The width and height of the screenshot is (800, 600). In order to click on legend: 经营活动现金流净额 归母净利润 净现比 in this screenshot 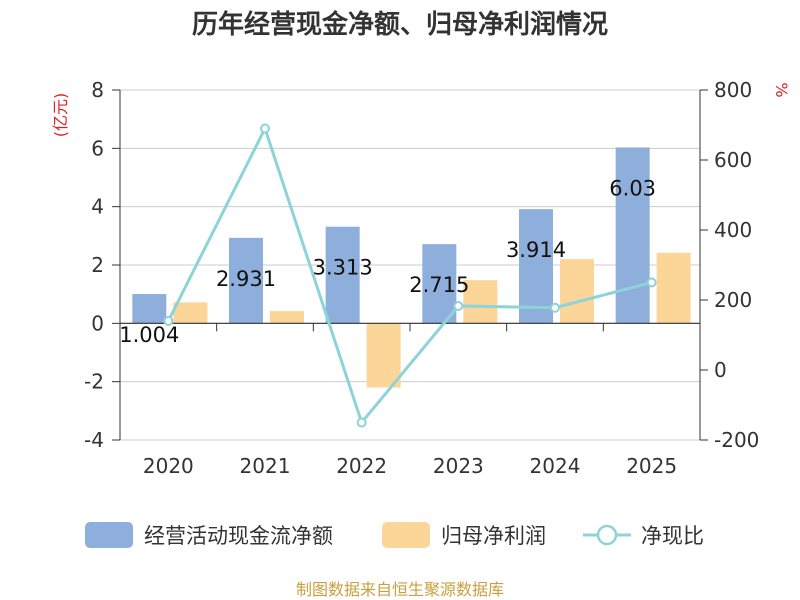, I will do `click(394, 535)`.